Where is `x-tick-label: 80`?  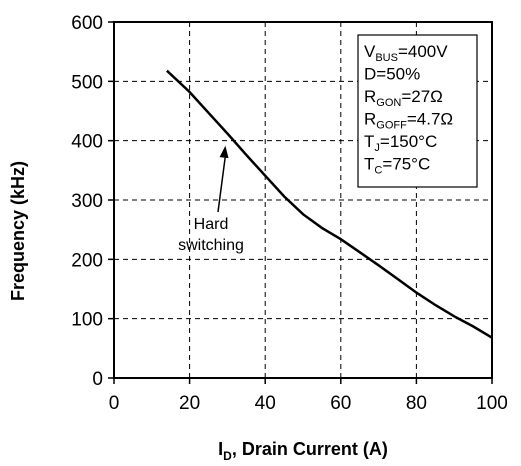
x-tick-label: 80 is located at coordinates (416, 403).